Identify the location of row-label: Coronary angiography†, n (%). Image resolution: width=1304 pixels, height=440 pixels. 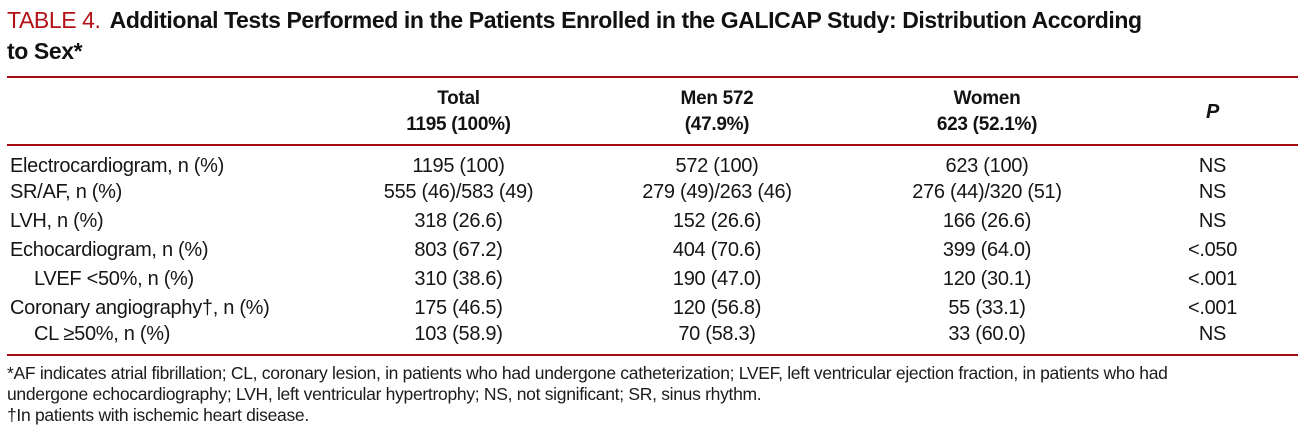
(140, 308).